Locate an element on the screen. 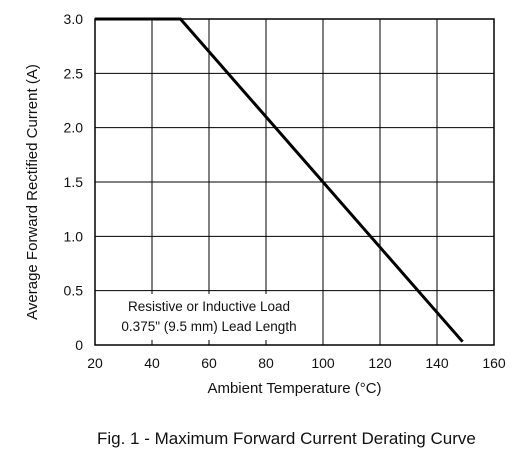 This screenshot has width=532, height=468. y-tick-label-4: 2.0 is located at coordinates (74, 128).